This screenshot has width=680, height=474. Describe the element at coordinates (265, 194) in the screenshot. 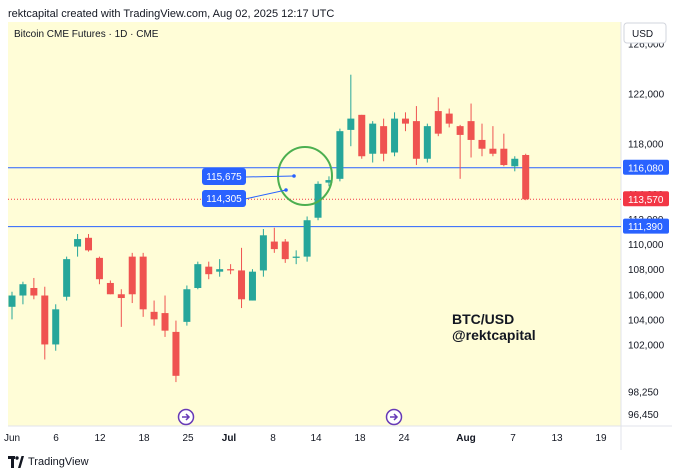

I see `callout-connector` at that location.